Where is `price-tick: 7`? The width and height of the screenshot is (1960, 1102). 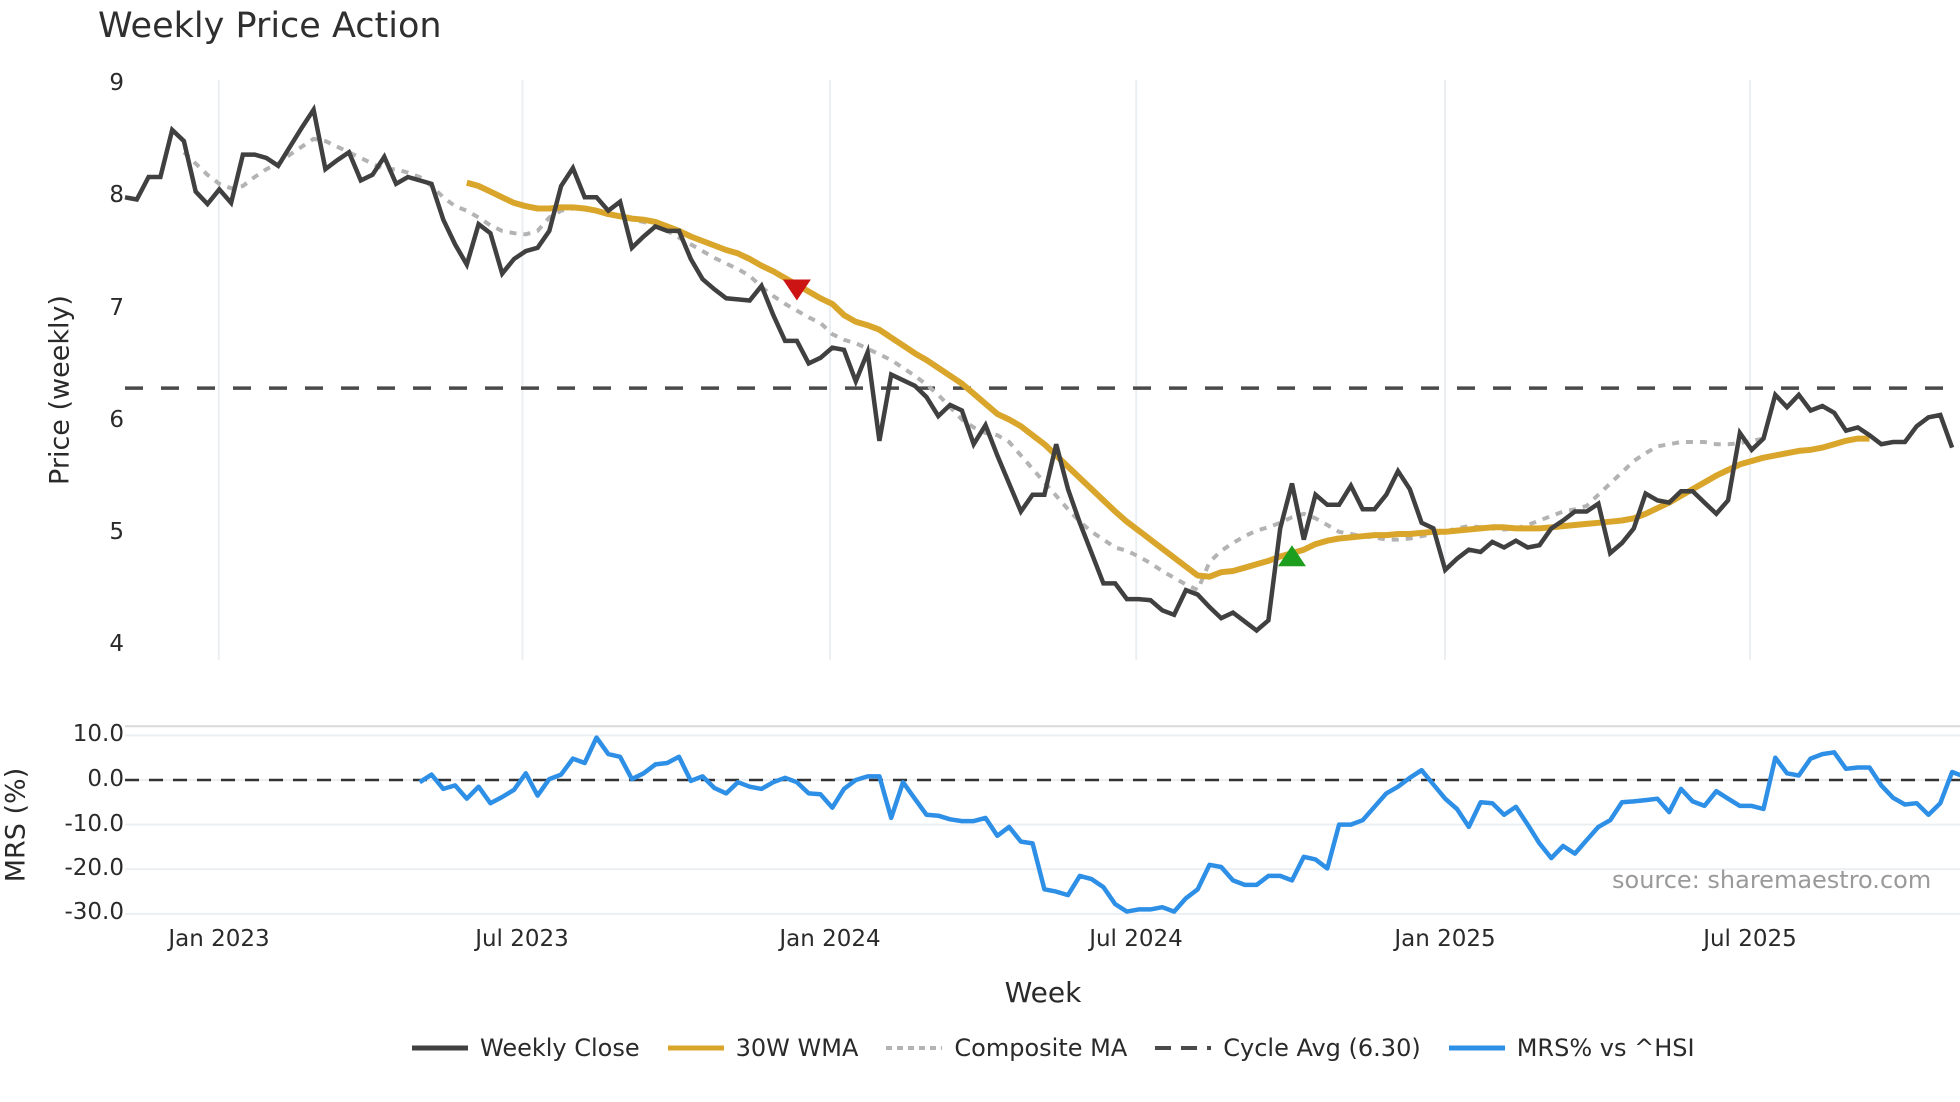 price-tick: 7 is located at coordinates (116, 308).